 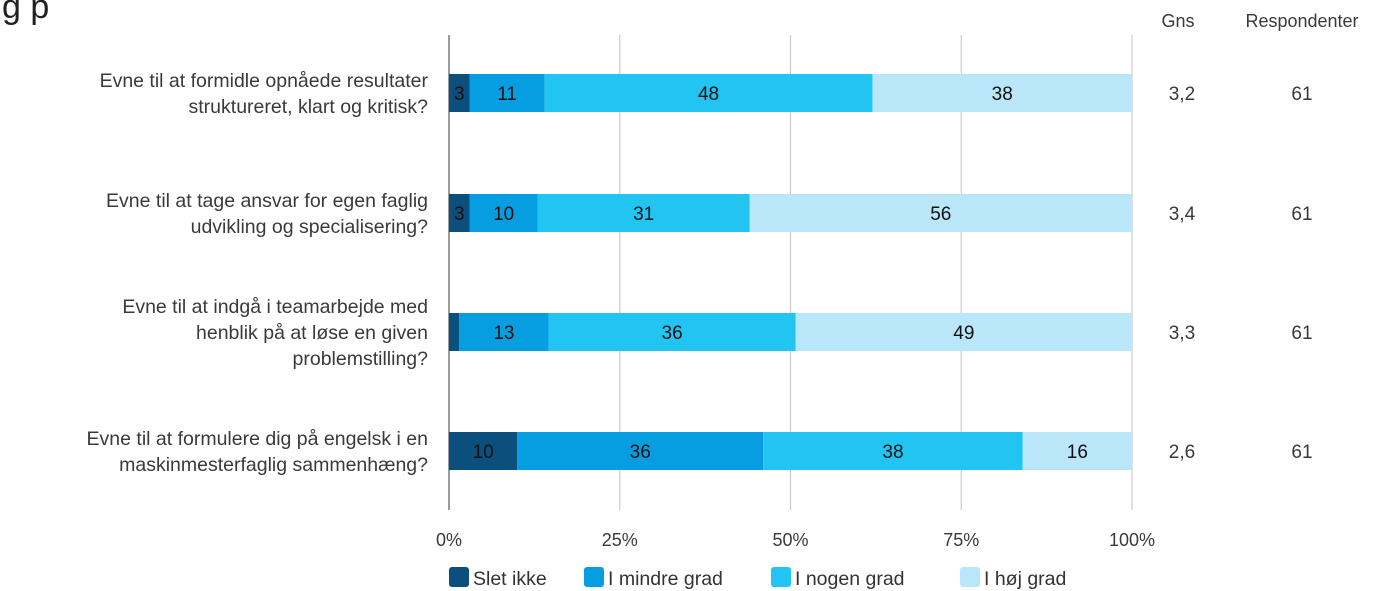 What do you see at coordinates (264, 81) in the screenshot?
I see `category-label: Evne til at formidle opnåede resultater` at bounding box center [264, 81].